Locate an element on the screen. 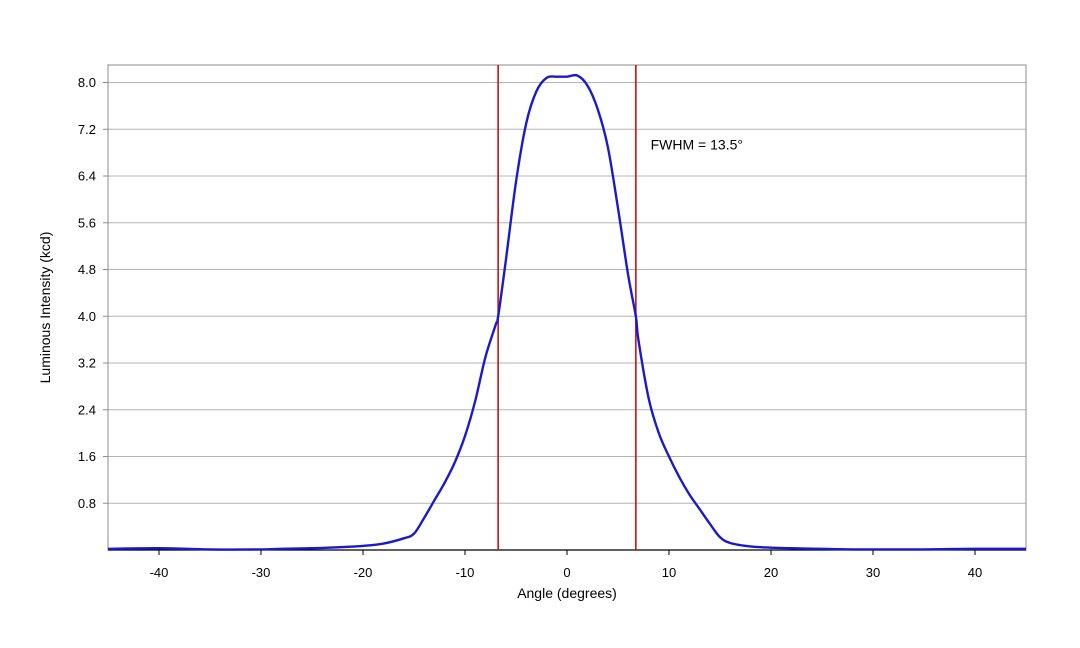 The width and height of the screenshot is (1080, 648). y-tick-label: 3.2 is located at coordinates (87, 363).